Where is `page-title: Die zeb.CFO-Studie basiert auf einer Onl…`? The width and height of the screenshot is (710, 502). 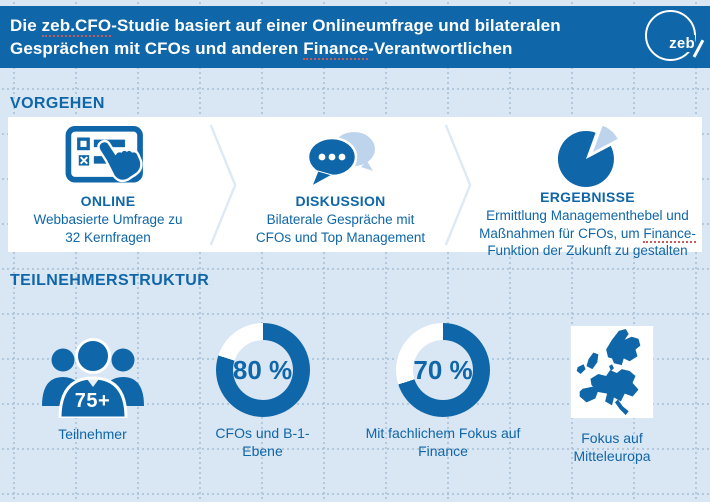 page-title: Die zeb.CFO-Studie basiert auf einer Onl… is located at coordinates (360, 37).